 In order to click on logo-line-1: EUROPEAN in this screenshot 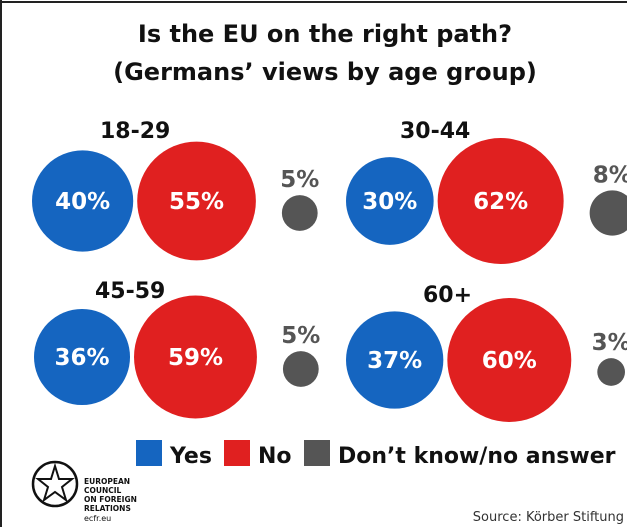, I will do `click(107, 481)`.